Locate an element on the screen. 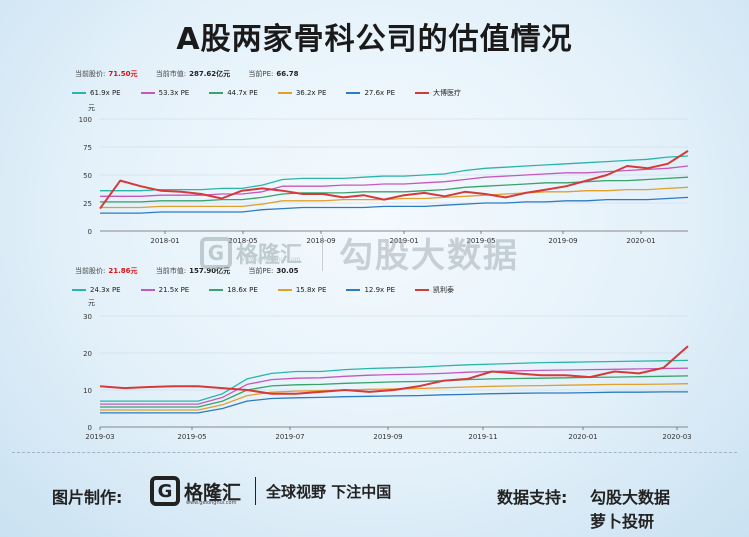 The height and width of the screenshot is (537, 749). y-tick-label: 0 is located at coordinates (90, 428).